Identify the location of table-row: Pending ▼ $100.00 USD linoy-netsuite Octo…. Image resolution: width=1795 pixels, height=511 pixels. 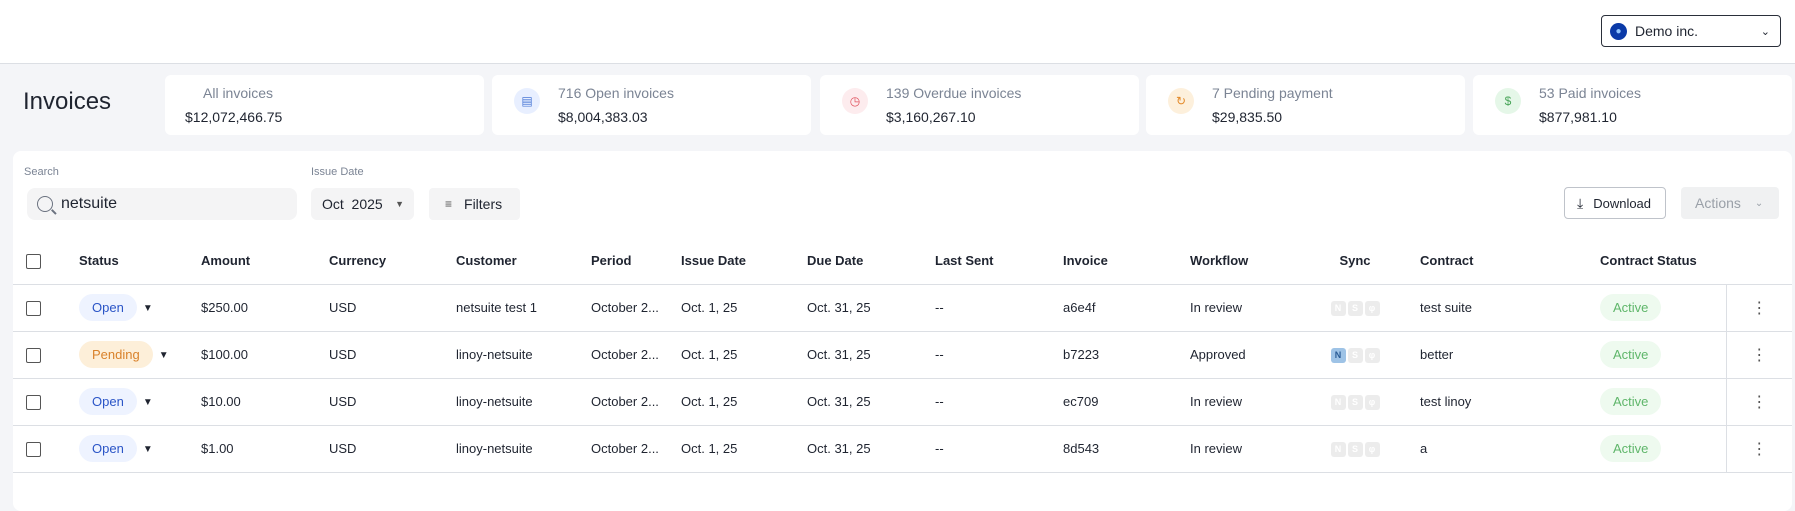
(902, 355).